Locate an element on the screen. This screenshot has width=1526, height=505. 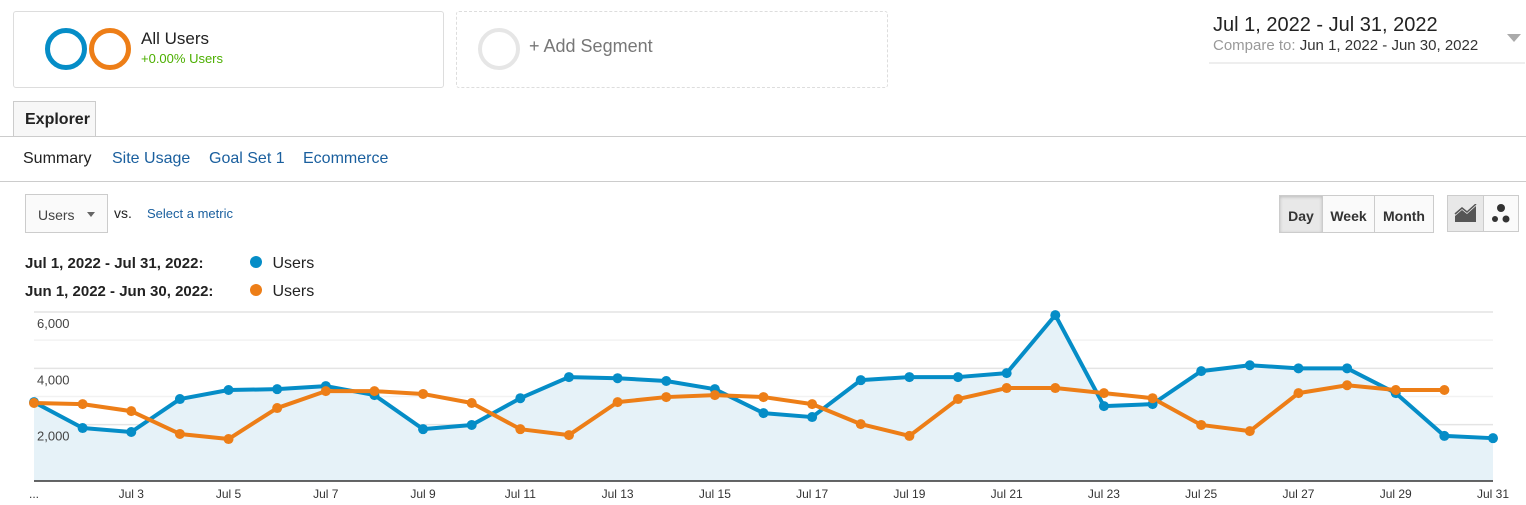
legend-compare: Users is located at coordinates (282, 292).